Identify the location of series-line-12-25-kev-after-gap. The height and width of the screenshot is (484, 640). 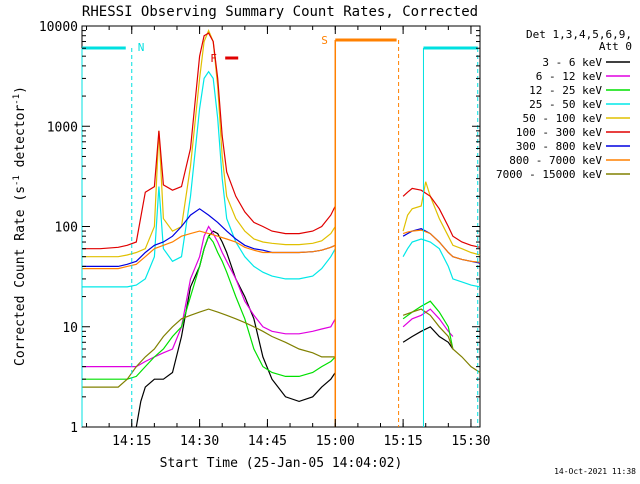
(428, 325).